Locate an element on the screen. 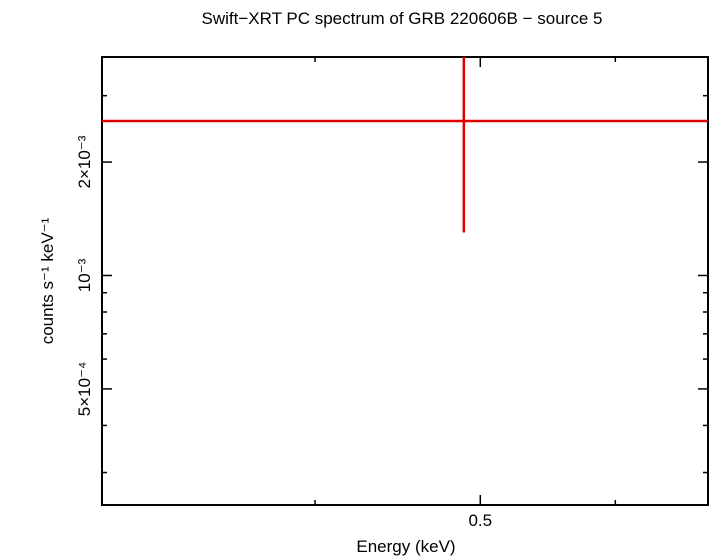  y-axis-label: counts s⁻¹ keV⁻¹ is located at coordinates (47, 280).